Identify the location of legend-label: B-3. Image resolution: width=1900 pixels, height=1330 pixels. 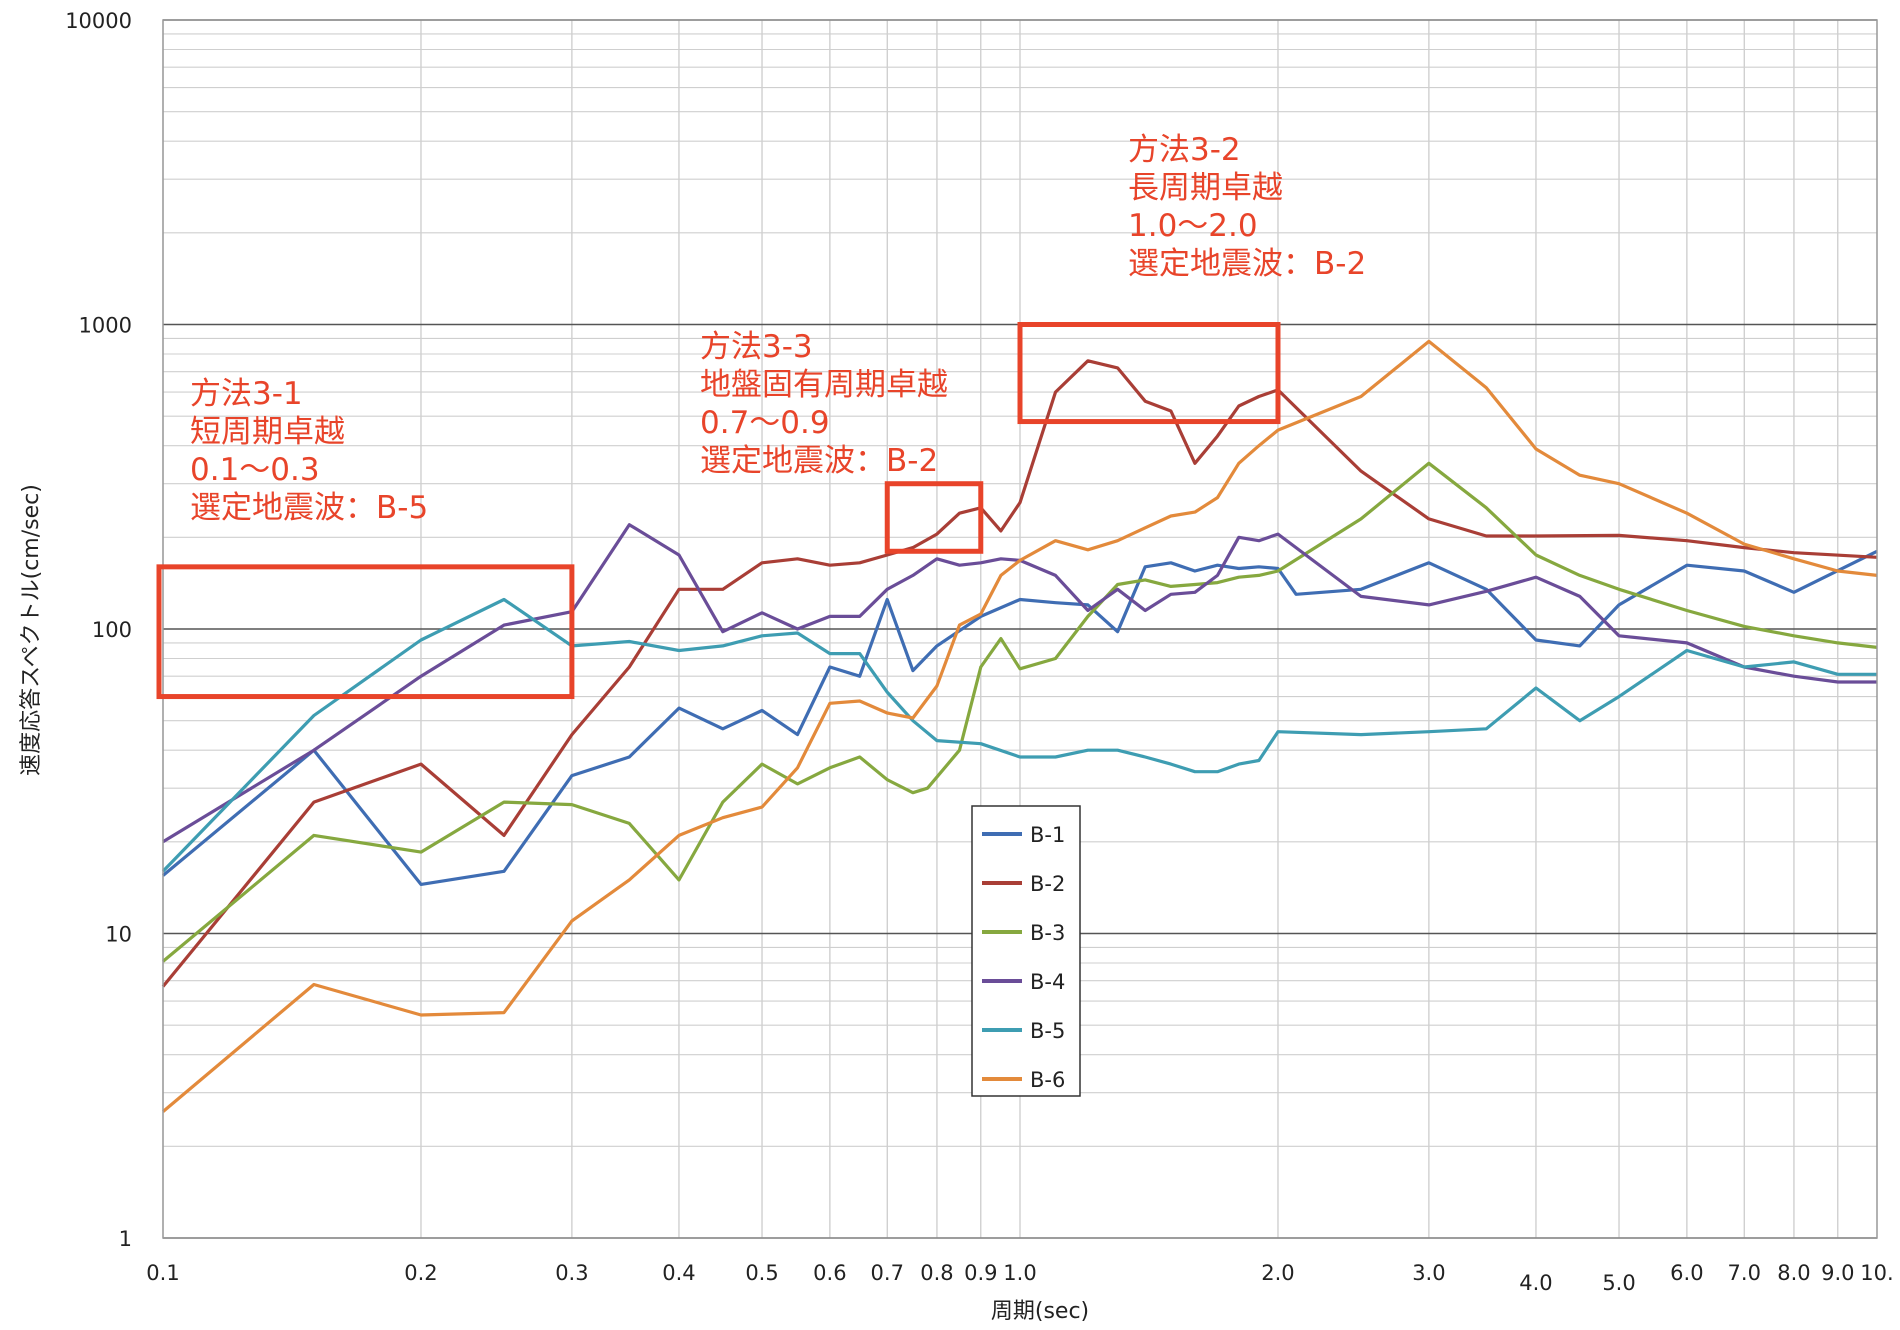
(1047, 933).